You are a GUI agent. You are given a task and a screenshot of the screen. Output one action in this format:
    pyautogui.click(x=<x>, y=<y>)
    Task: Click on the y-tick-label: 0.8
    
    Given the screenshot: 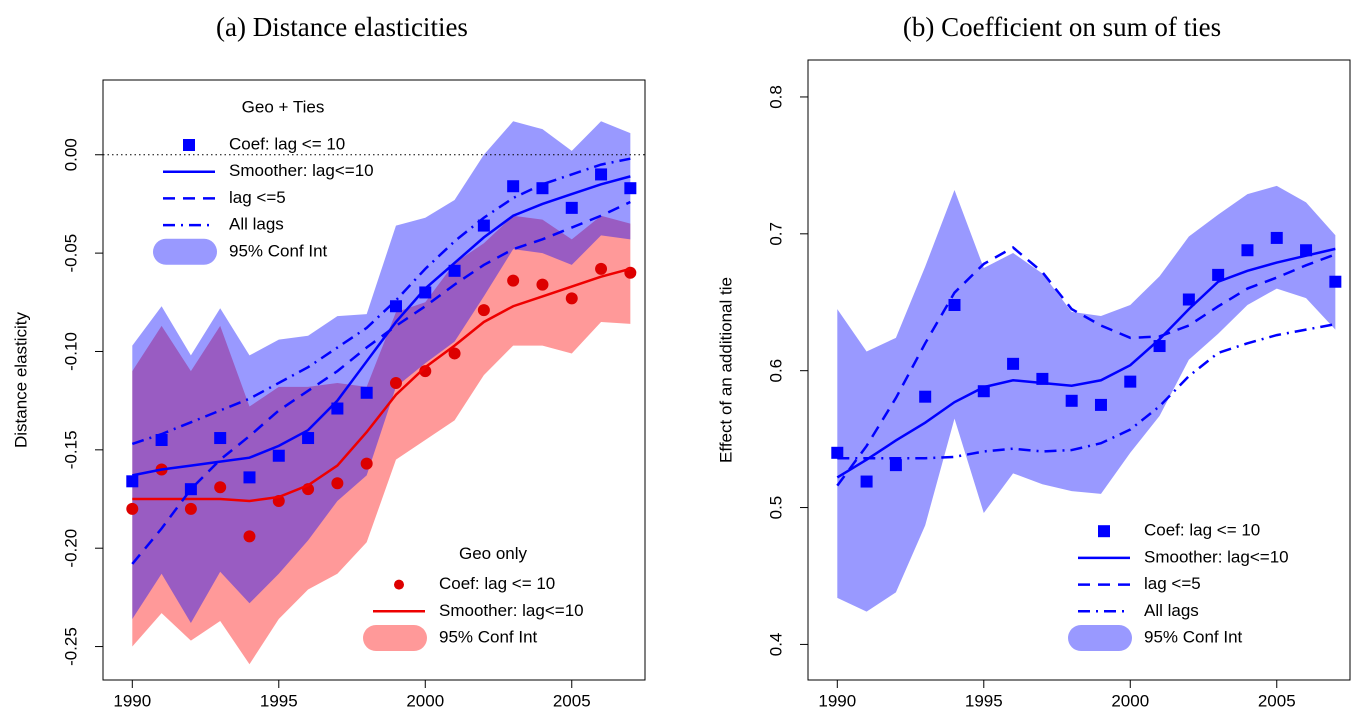 What is the action you would take?
    pyautogui.click(x=775, y=97)
    